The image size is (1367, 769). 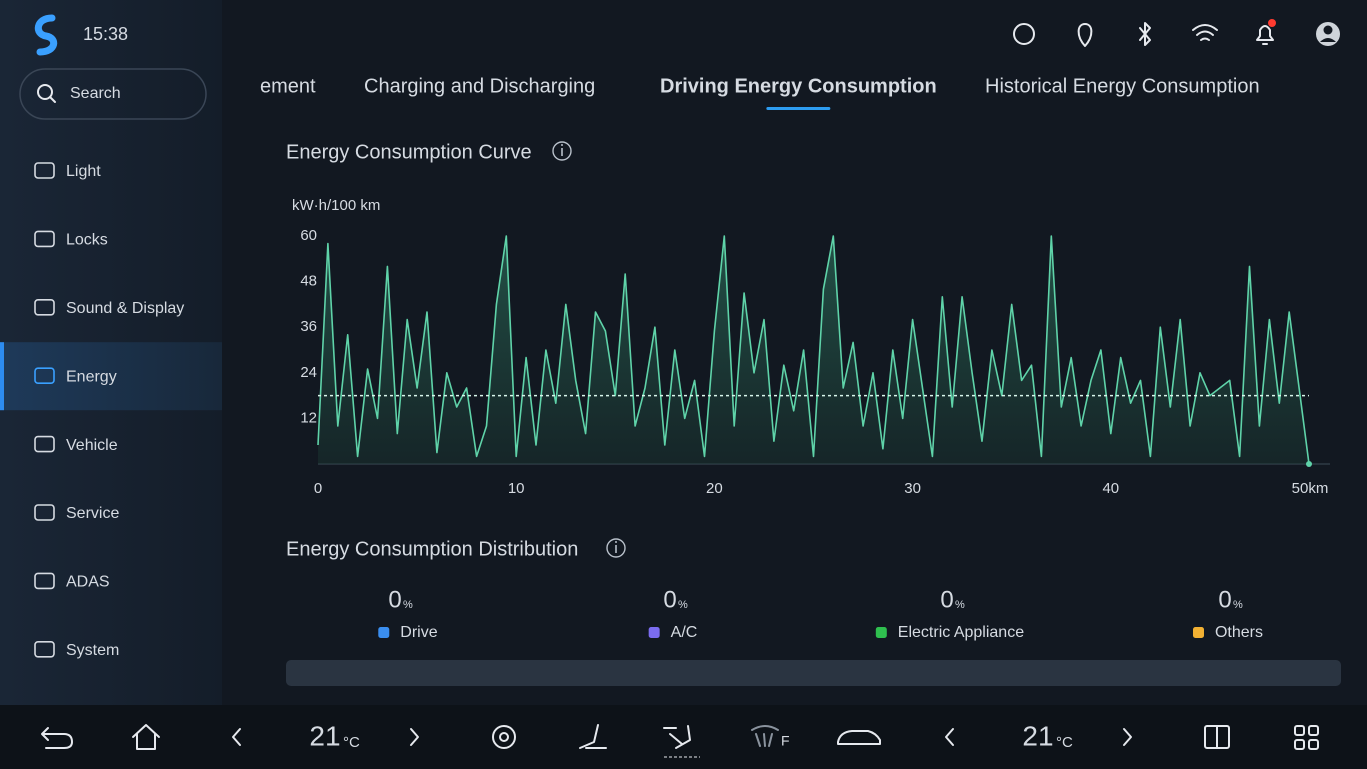 I want to click on y-tick-label: 12, so click(x=308, y=417).